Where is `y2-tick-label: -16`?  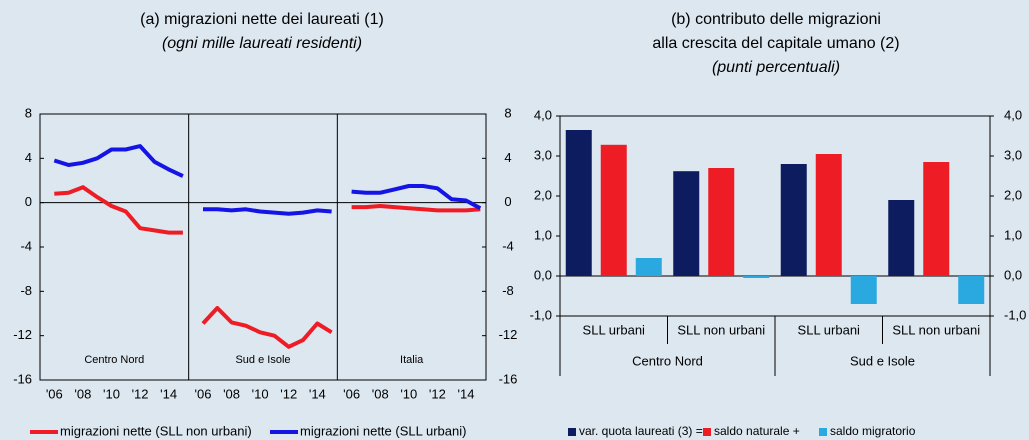
y2-tick-label: -16 is located at coordinates (508, 378).